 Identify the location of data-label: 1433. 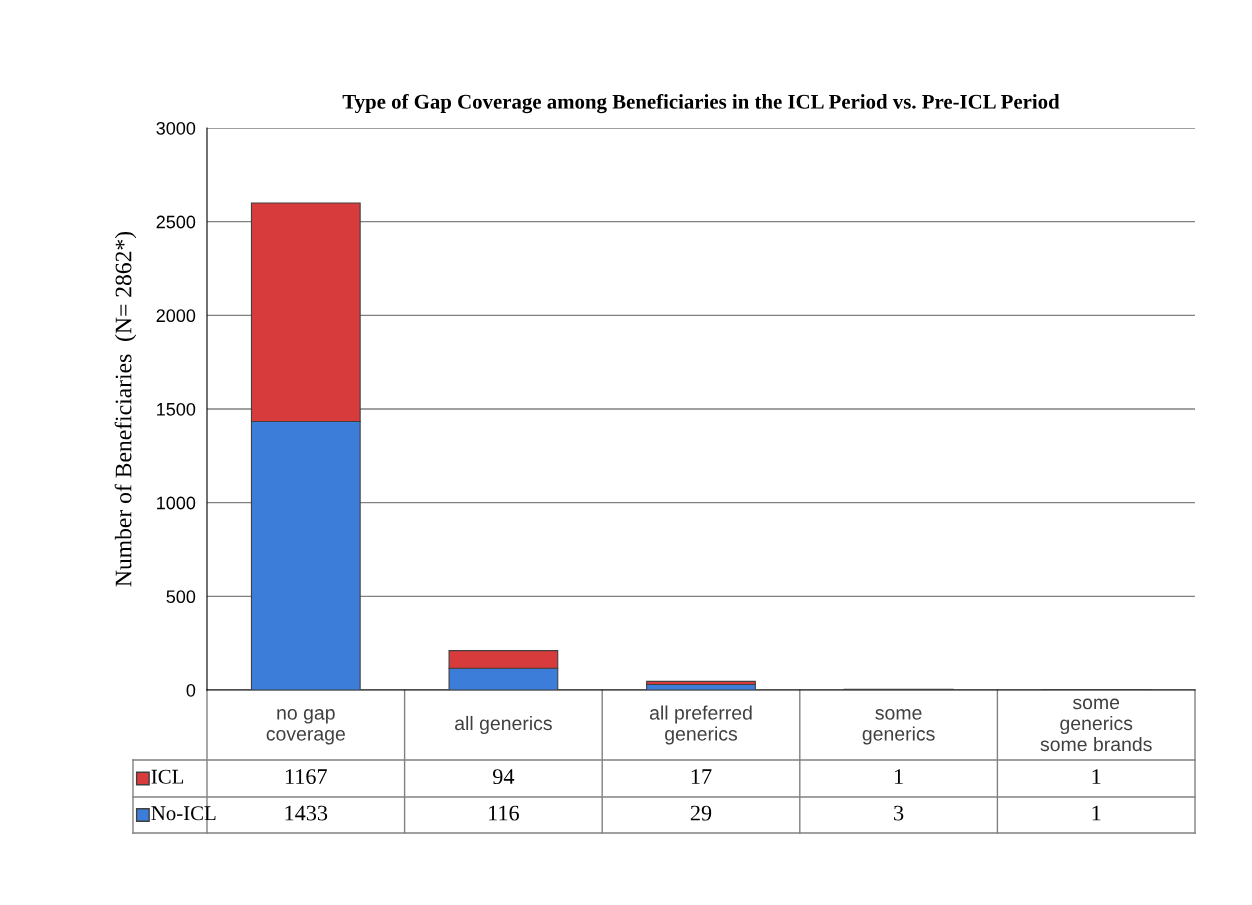
(306, 813).